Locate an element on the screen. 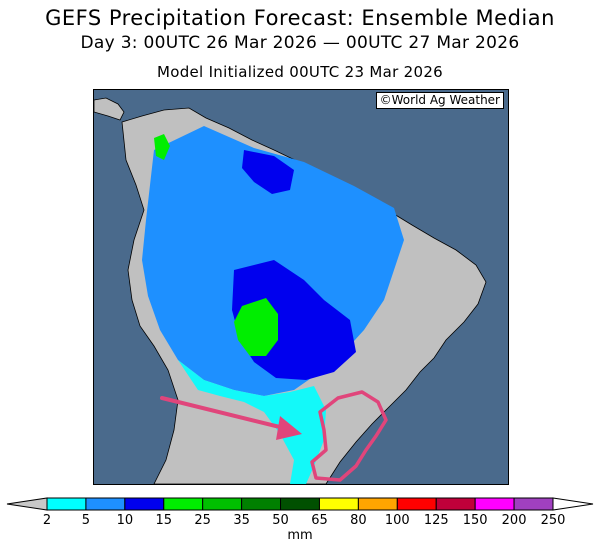  colorbar-tick-label: 50 is located at coordinates (280, 520).